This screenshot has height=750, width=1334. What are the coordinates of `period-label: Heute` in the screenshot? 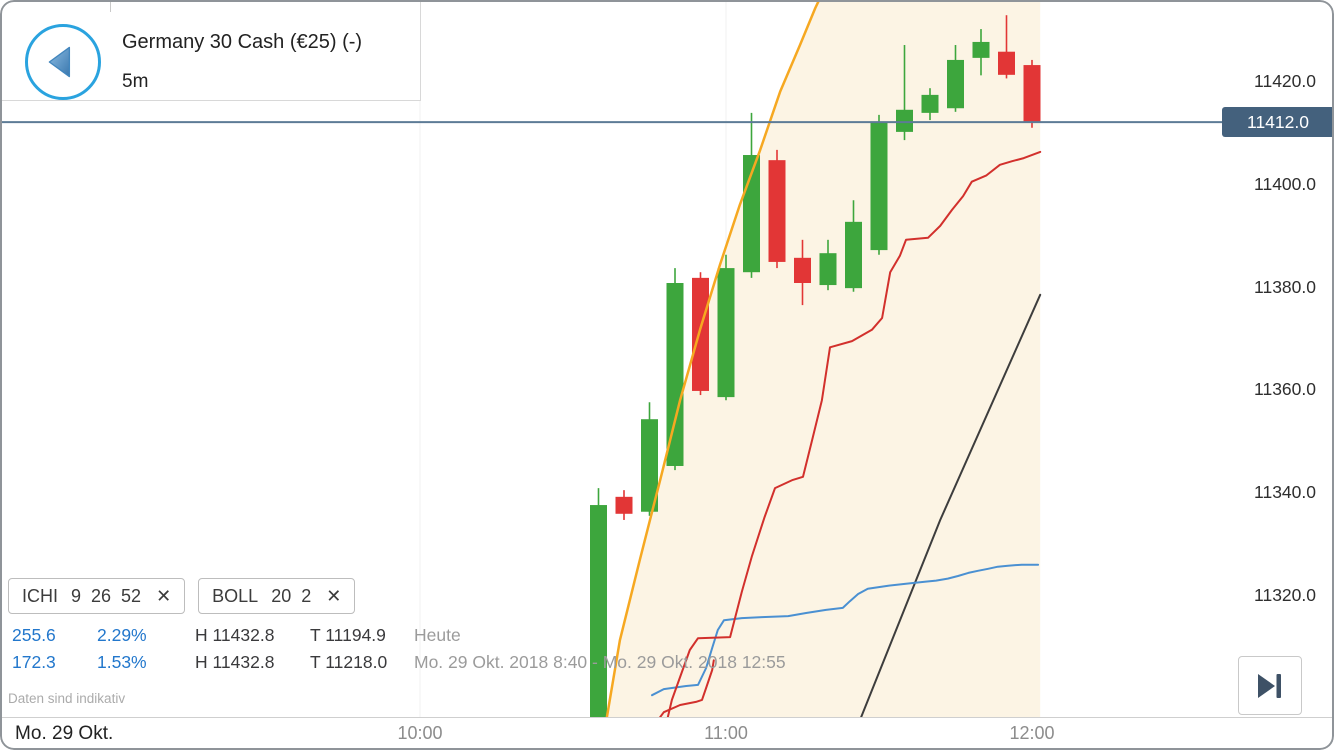 It's located at (437, 635).